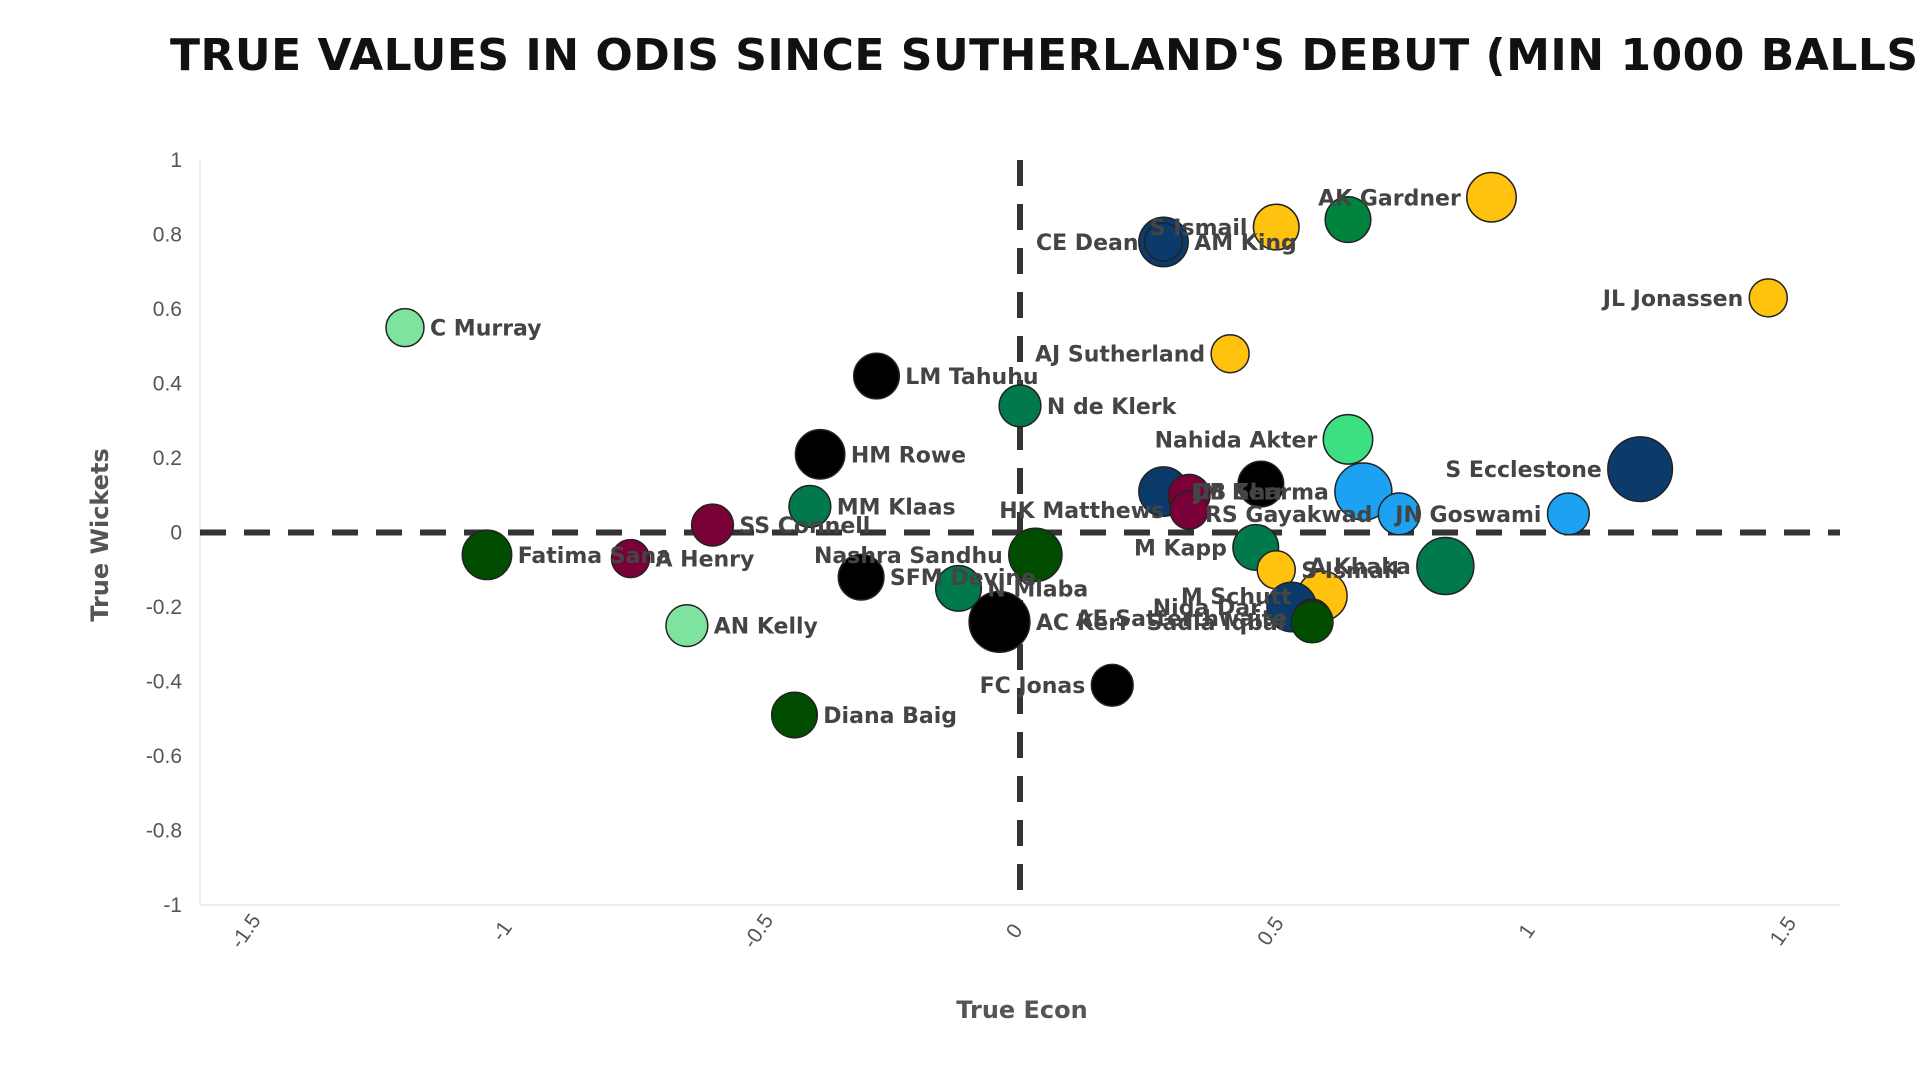 Image resolution: width=1920 pixels, height=1080 pixels. I want to click on y-tick-label: -0.8, so click(164, 831).